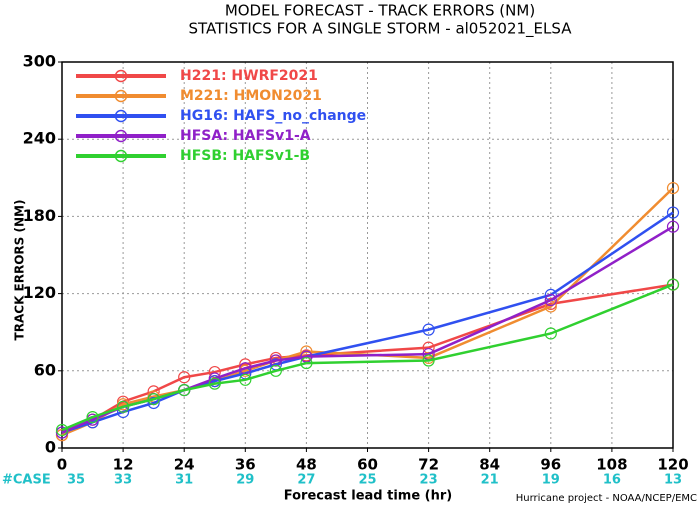  What do you see at coordinates (249, 76) in the screenshot?
I see `legend-label: H221: HWRF2021` at bounding box center [249, 76].